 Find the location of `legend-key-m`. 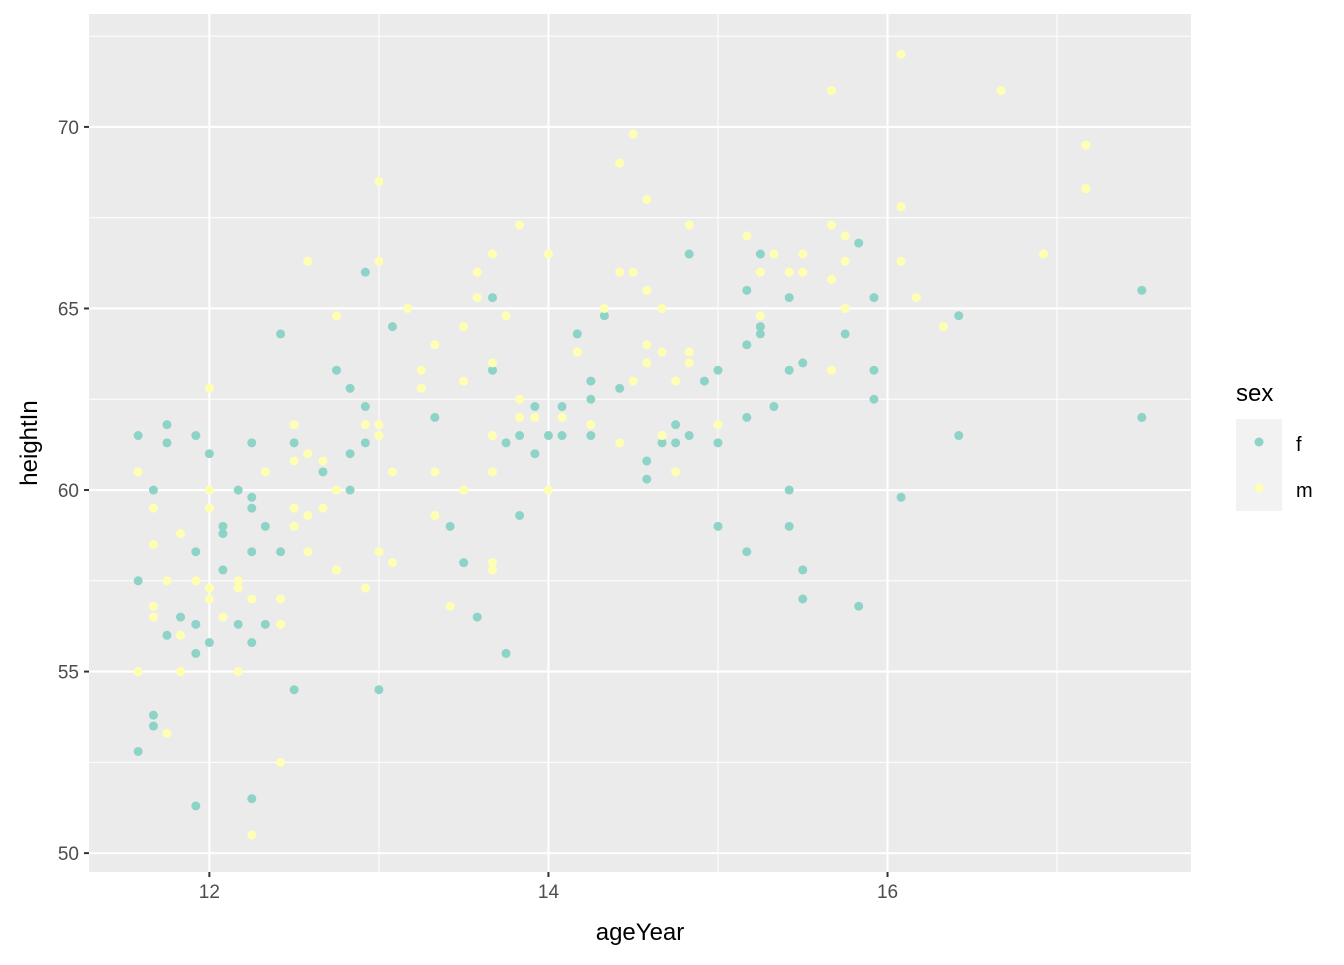

legend-key-m is located at coordinates (1259, 488).